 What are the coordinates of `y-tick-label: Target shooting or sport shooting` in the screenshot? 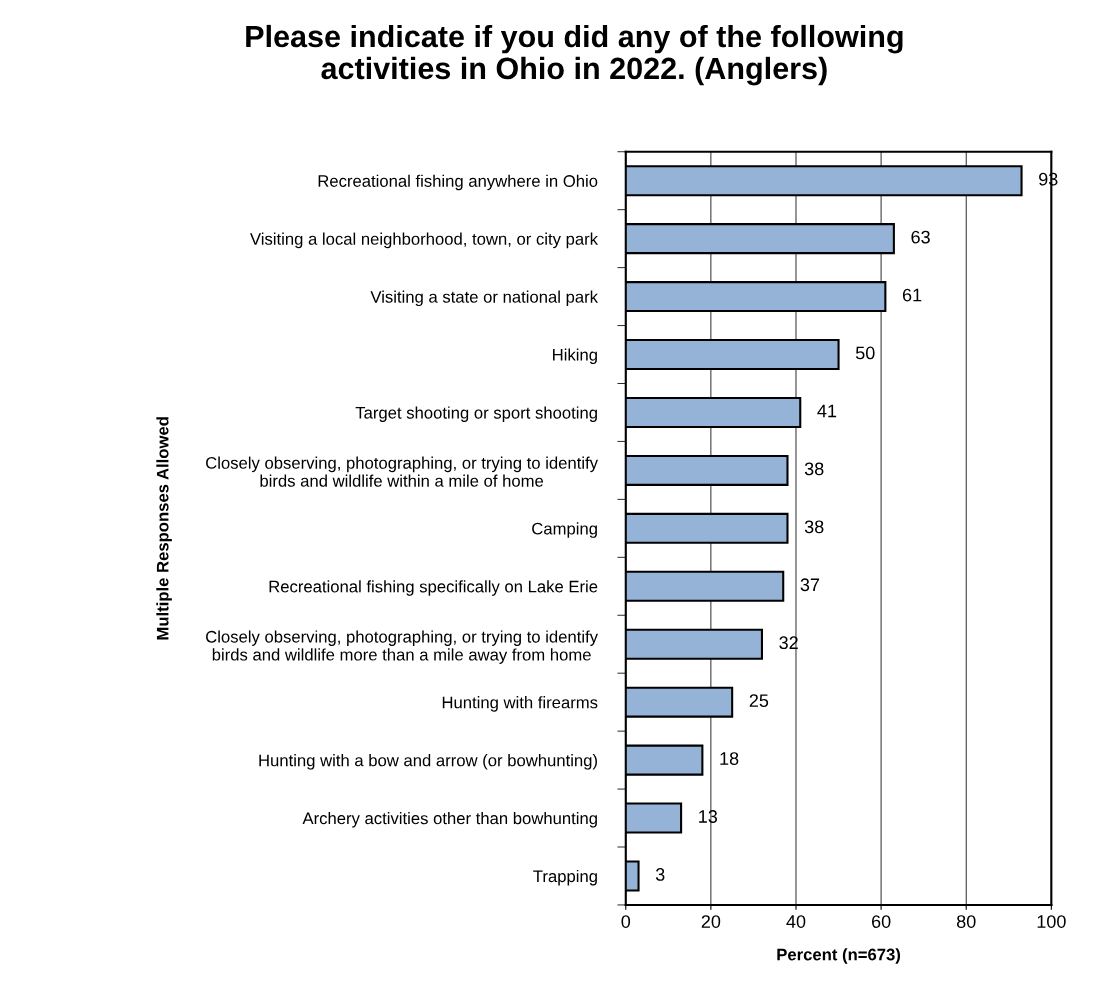 It's located at (476, 414).